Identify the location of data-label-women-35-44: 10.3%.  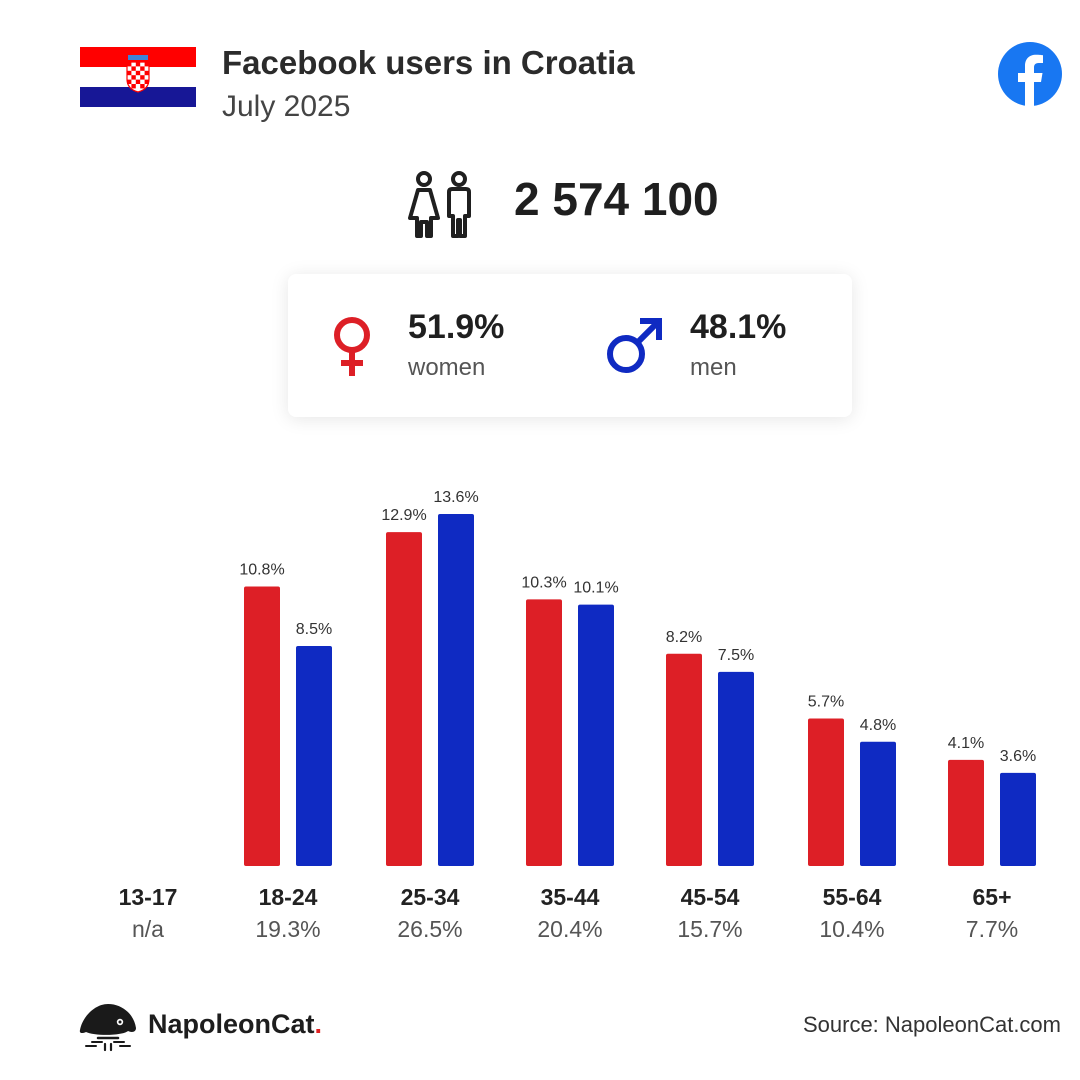
(543, 582).